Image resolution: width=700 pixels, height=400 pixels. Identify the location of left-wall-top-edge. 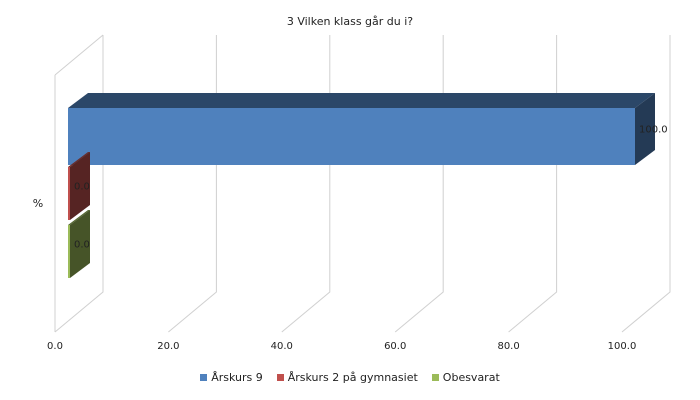
(79, 55).